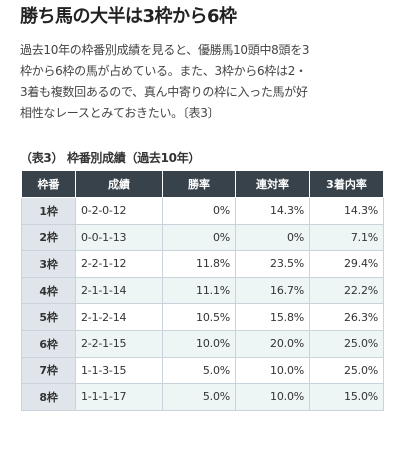  What do you see at coordinates (48, 317) in the screenshot?
I see `waku-cell: 5枠` at bounding box center [48, 317].